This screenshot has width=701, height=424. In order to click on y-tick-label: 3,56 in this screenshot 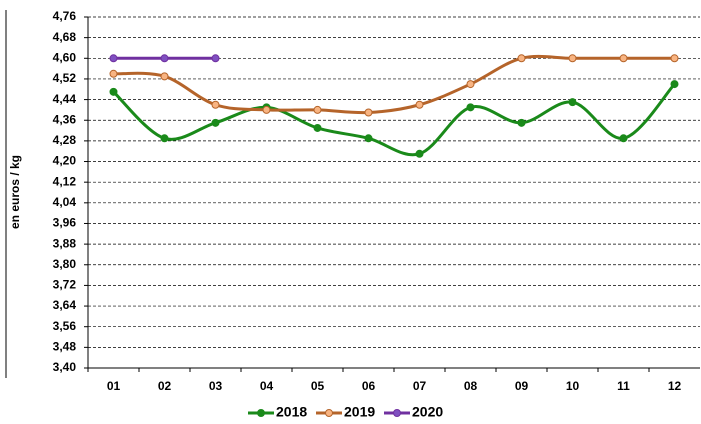, I will do `click(65, 326)`.